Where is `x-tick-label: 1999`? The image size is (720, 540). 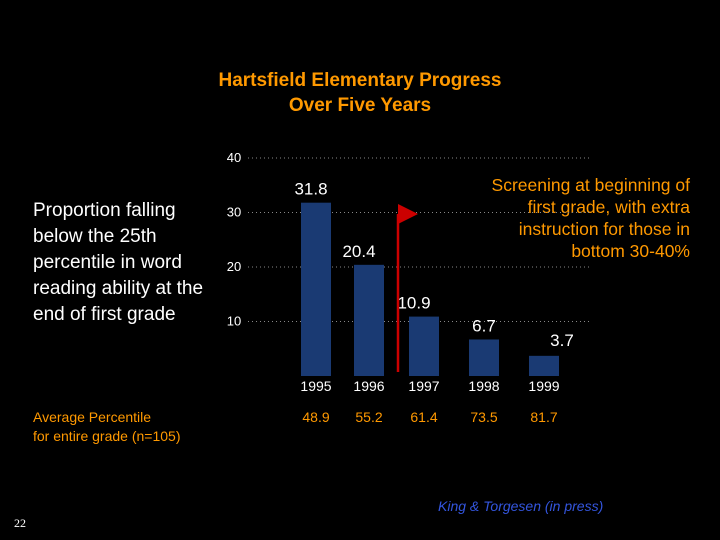 x-tick-label: 1999 is located at coordinates (543, 386).